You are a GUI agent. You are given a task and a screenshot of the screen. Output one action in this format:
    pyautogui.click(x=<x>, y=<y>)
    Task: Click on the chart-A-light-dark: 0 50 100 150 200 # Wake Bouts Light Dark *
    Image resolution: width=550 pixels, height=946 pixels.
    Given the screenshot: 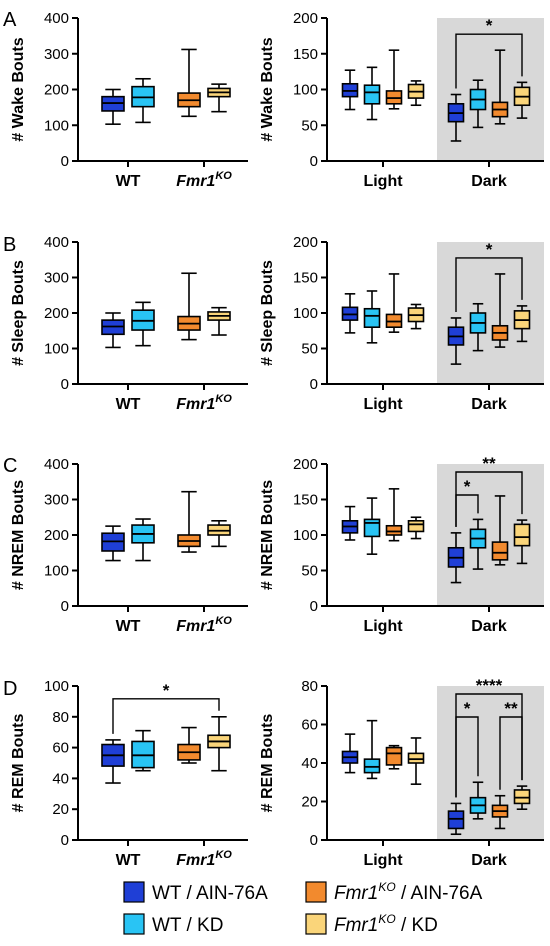 What is the action you would take?
    pyautogui.click(x=401, y=100)
    